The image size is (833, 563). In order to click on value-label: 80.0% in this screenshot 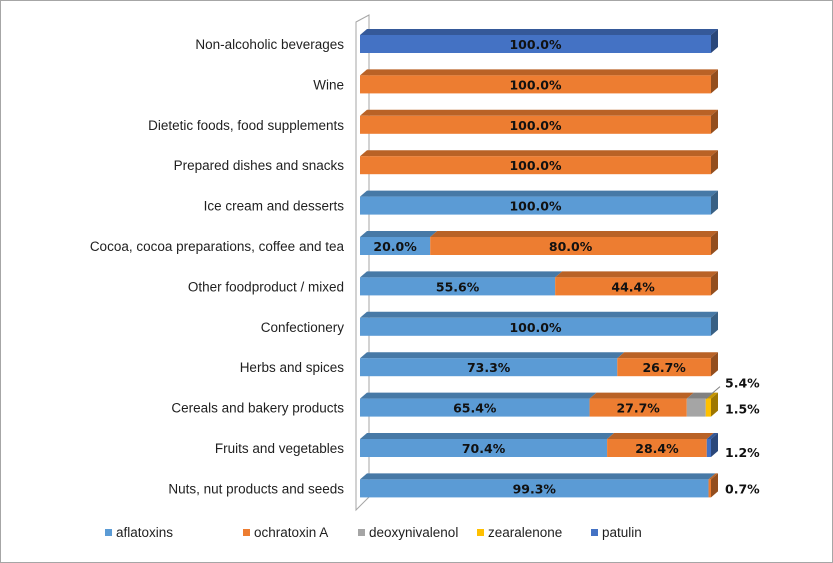, I will do `click(571, 246)`.